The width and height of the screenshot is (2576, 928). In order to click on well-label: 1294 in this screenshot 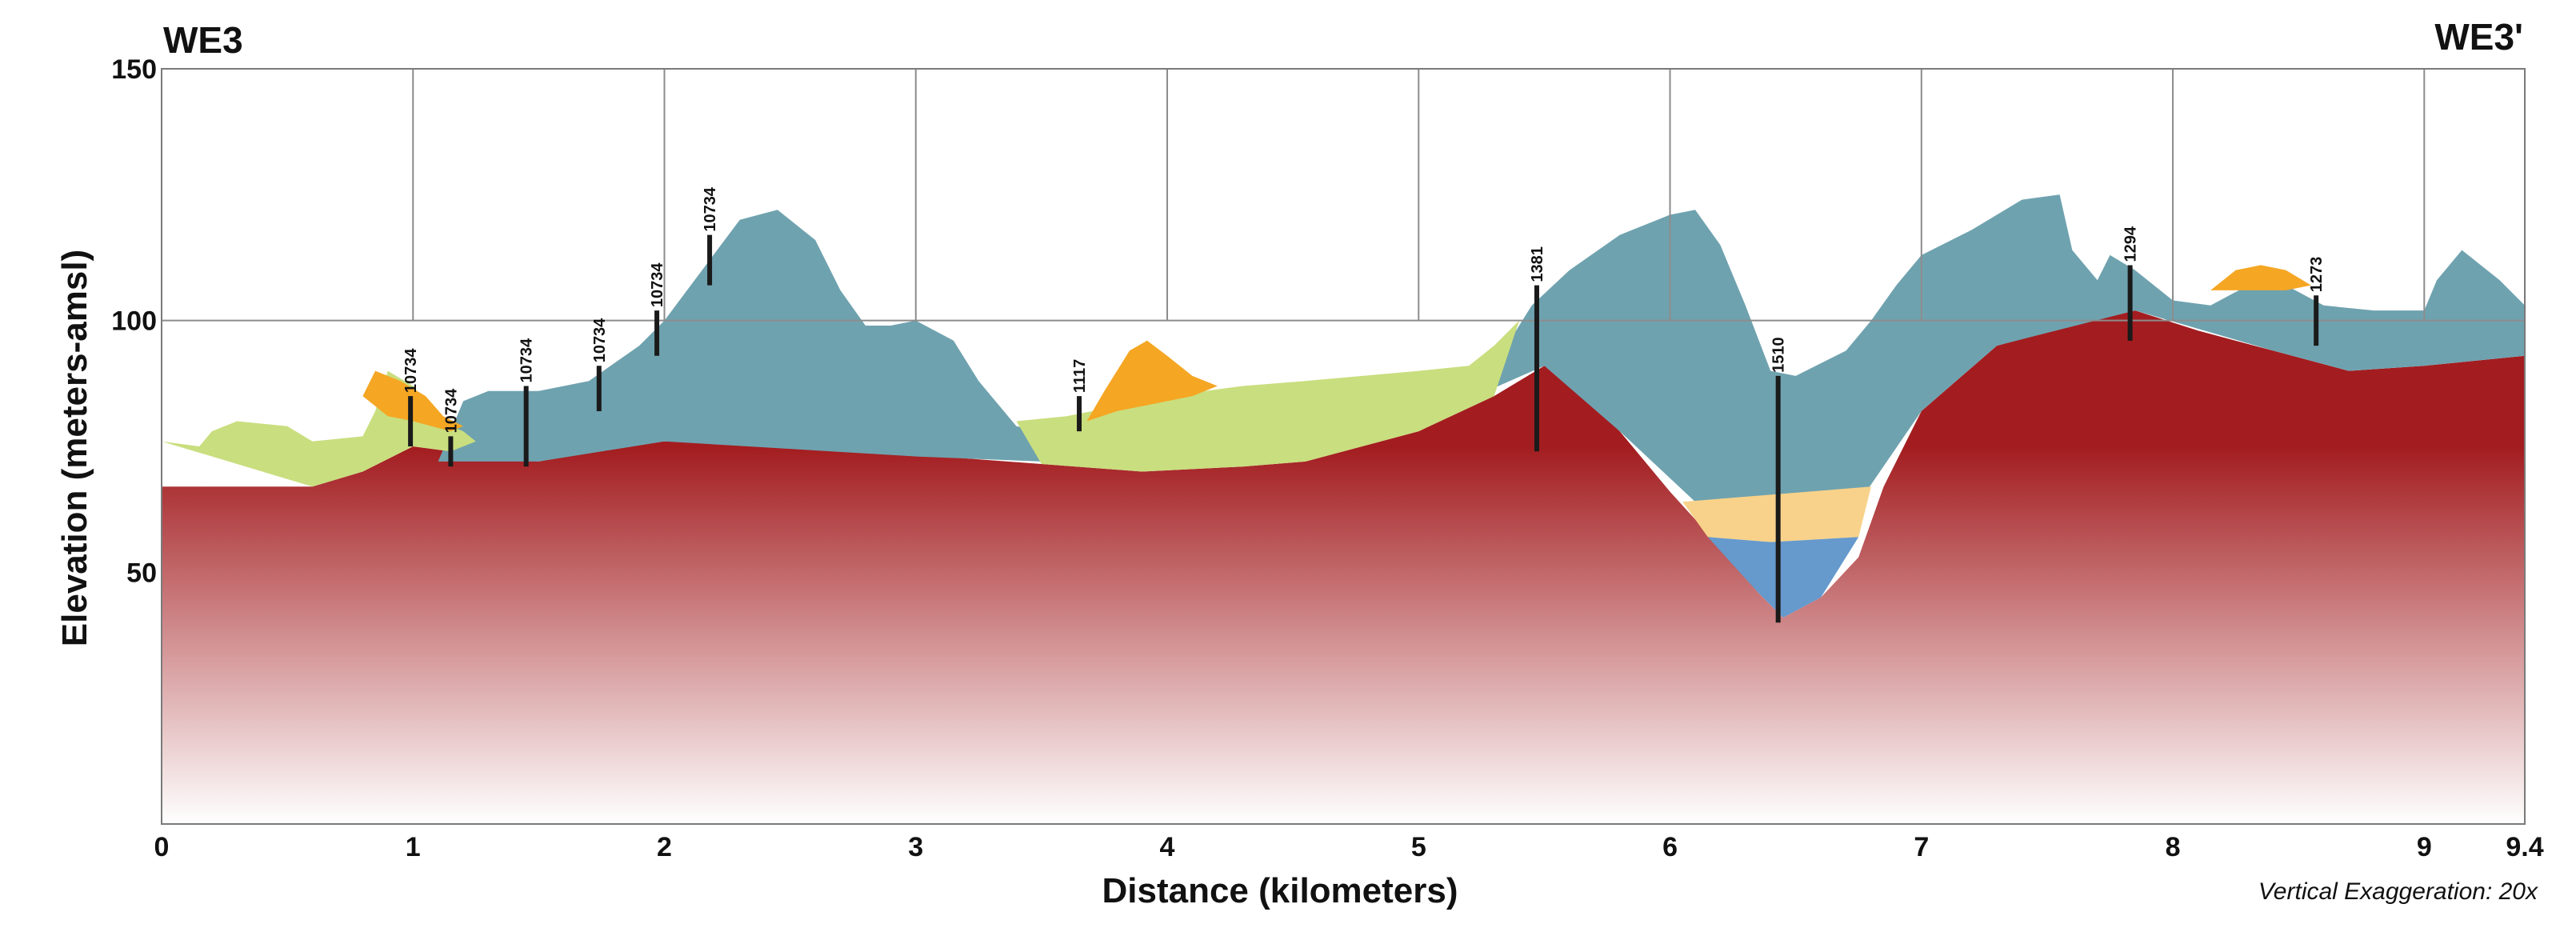, I will do `click(2131, 244)`.